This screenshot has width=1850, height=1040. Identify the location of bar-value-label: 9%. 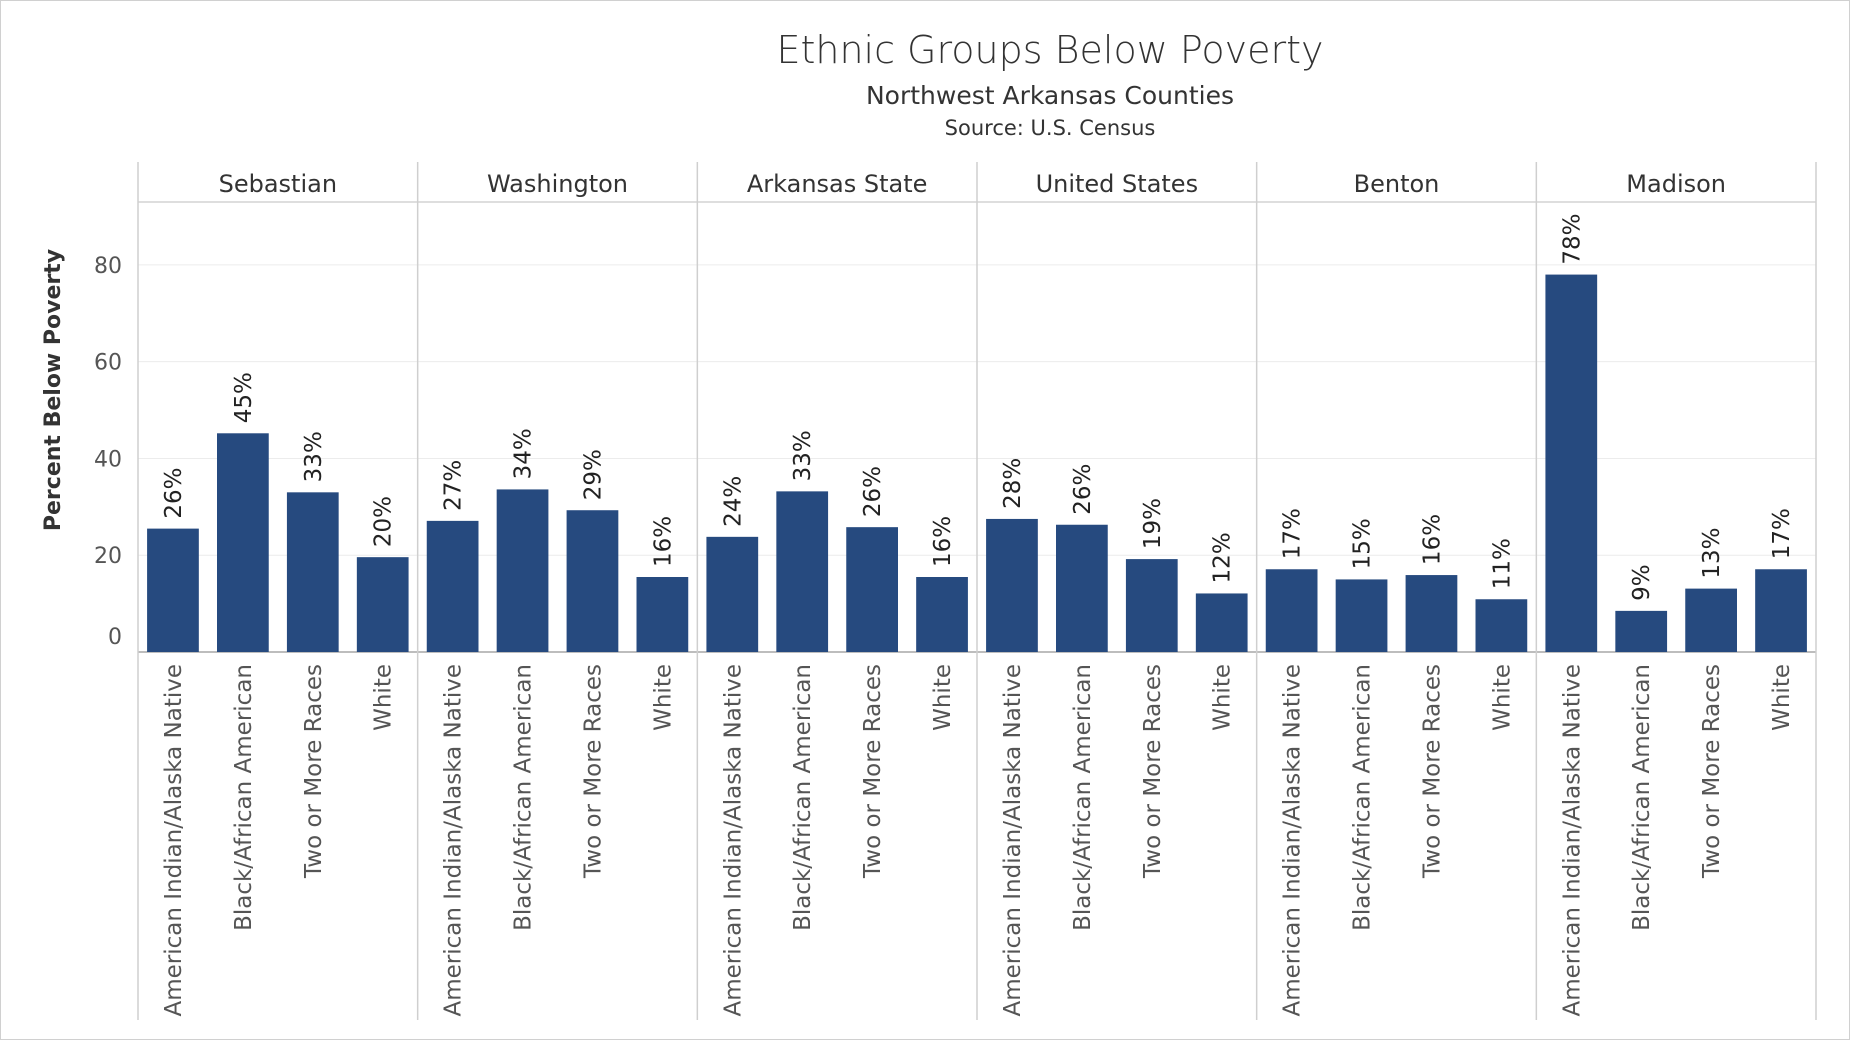
(1642, 582).